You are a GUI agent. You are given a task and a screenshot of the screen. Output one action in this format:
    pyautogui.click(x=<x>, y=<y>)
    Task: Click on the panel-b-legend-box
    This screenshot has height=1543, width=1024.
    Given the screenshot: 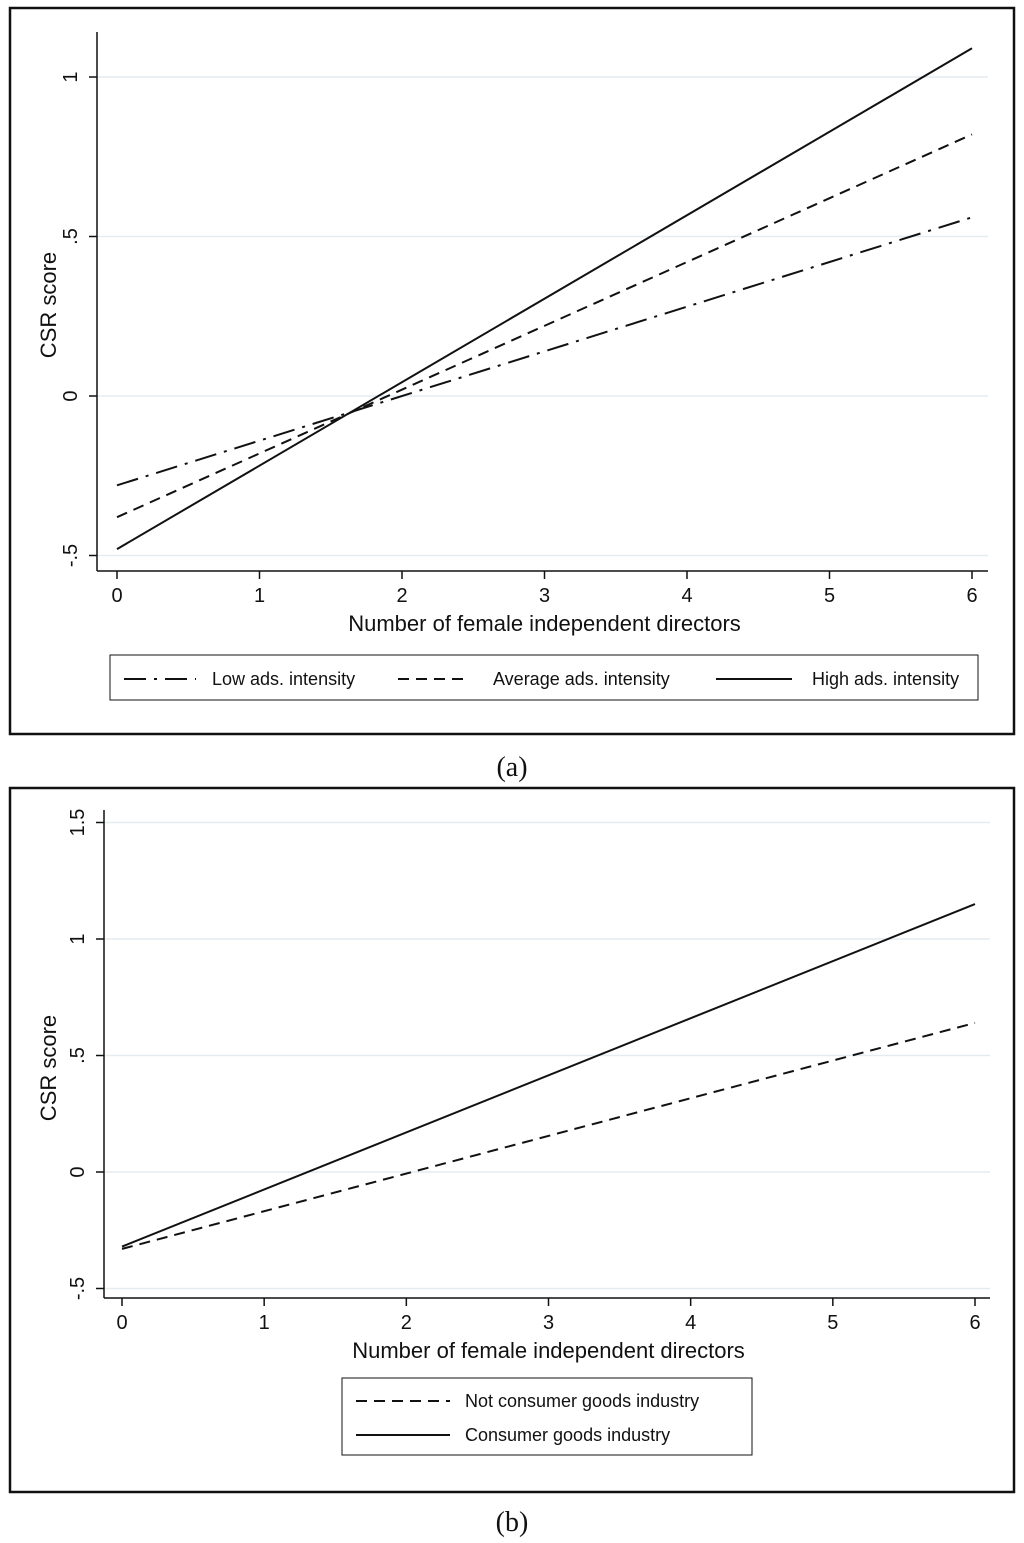 What is the action you would take?
    pyautogui.click(x=547, y=1416)
    